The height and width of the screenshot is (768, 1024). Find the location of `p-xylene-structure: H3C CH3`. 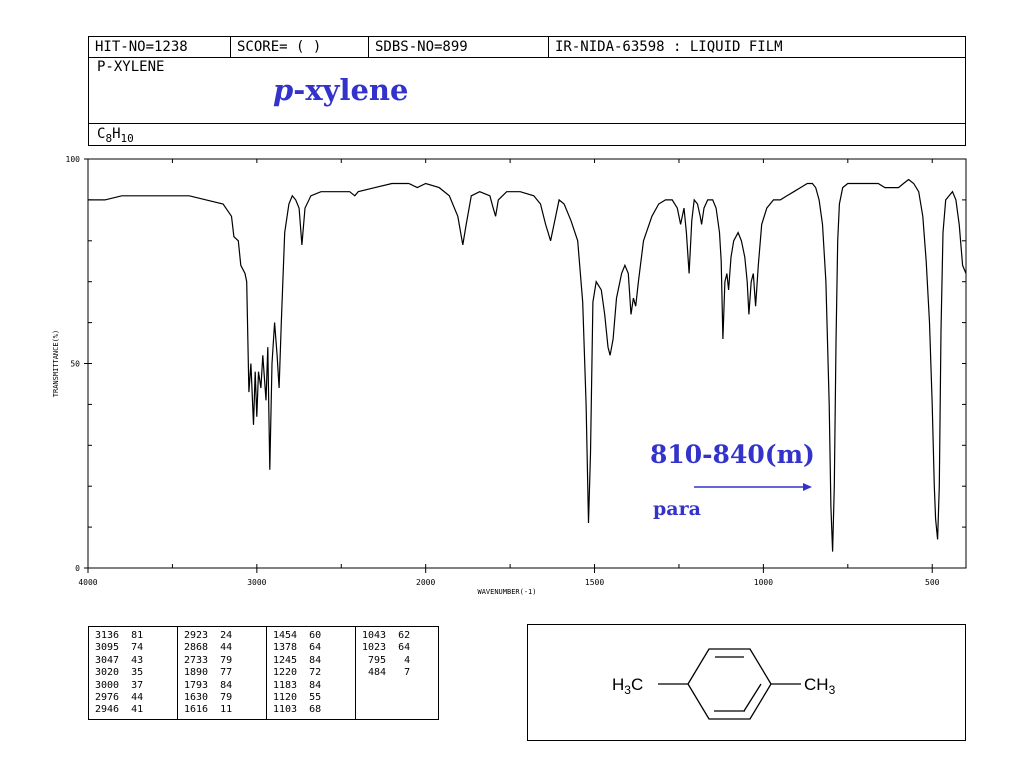

p-xylene-structure: H3C CH3 is located at coordinates (724, 684).